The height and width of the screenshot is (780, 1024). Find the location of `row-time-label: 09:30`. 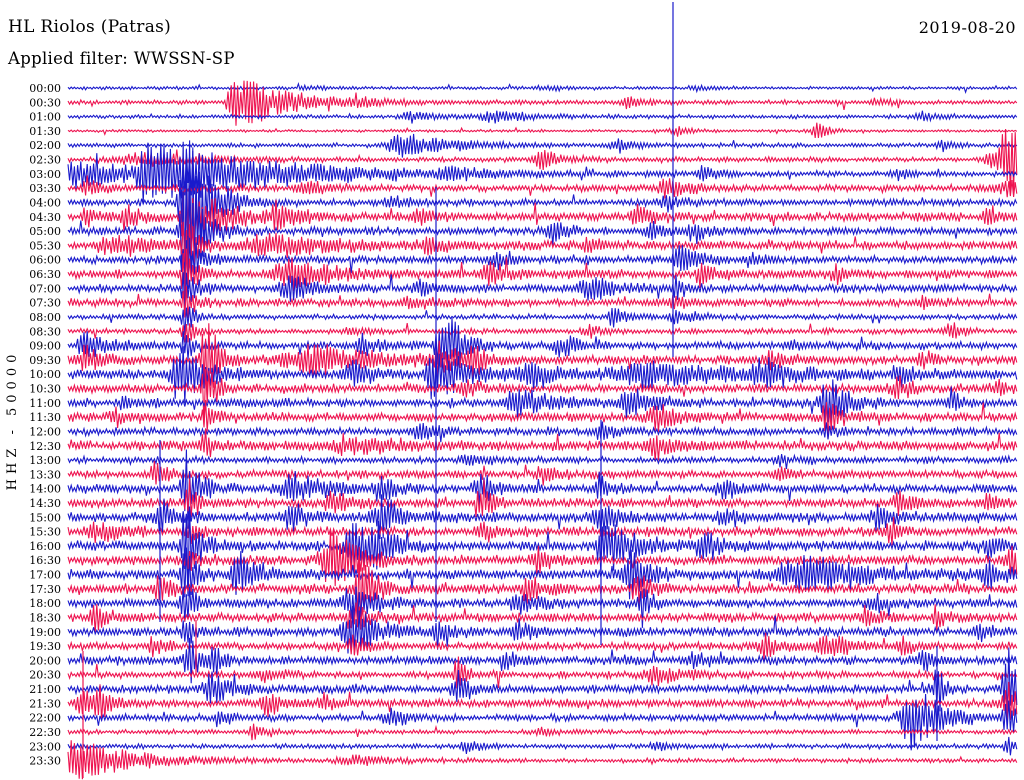

row-time-label: 09:30 is located at coordinates (45, 360).